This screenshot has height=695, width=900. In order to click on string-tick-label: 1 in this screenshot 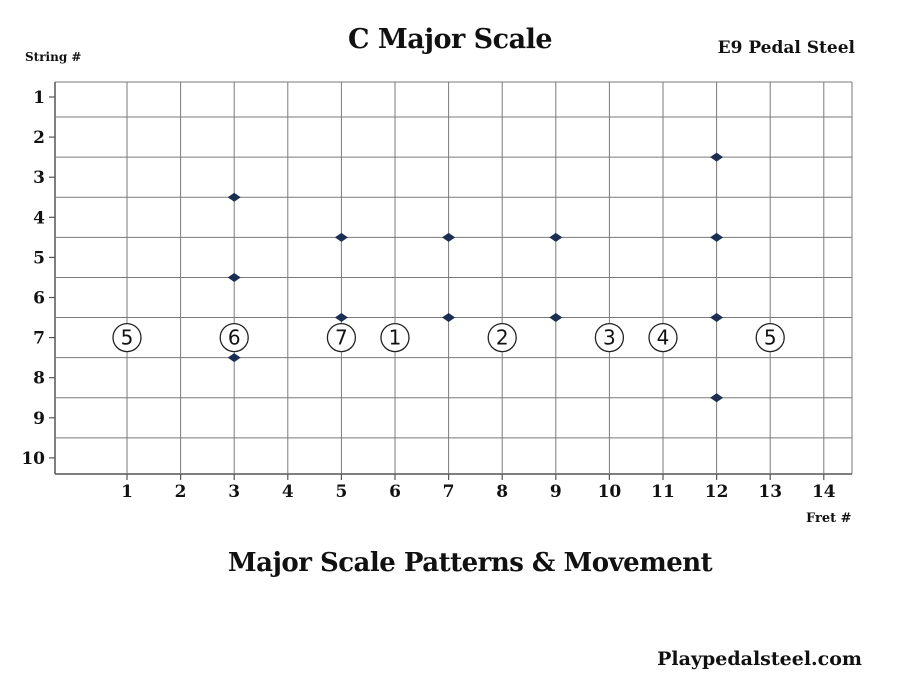, I will do `click(39, 98)`.